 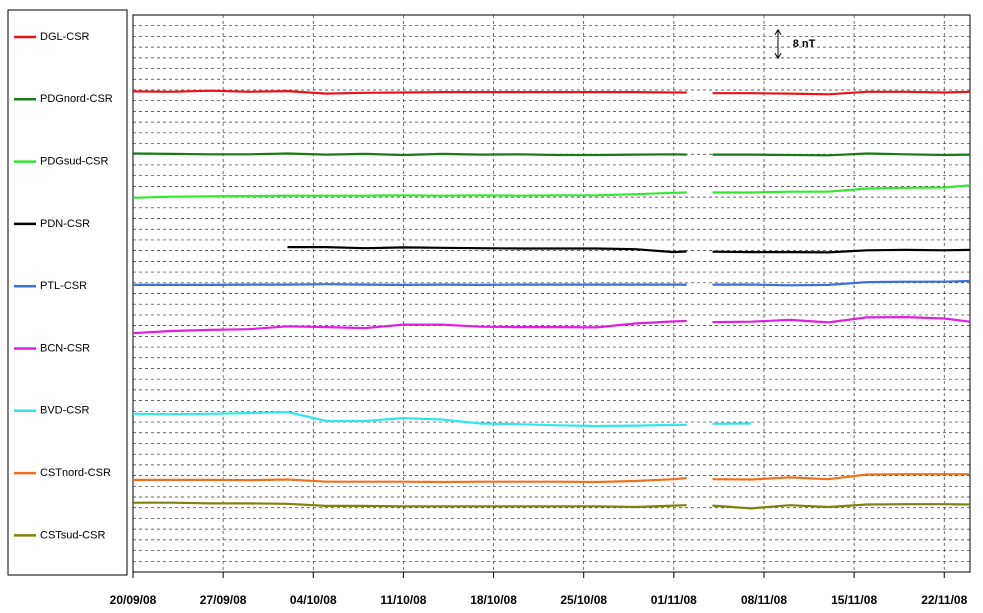 What do you see at coordinates (804, 44) in the screenshot?
I see `scale-label: 8 nT` at bounding box center [804, 44].